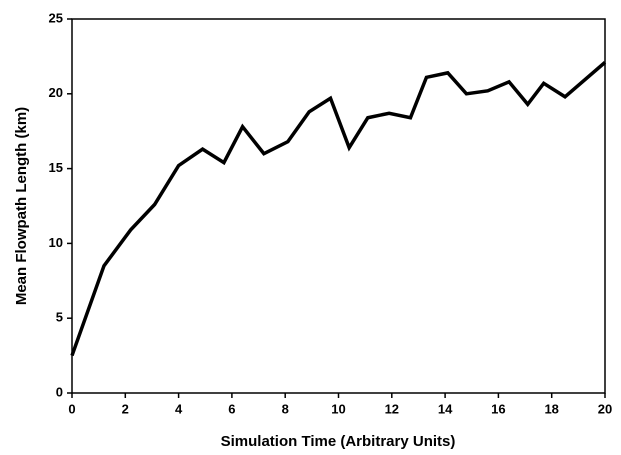 Image resolution: width=621 pixels, height=455 pixels. Describe the element at coordinates (56, 92) in the screenshot. I see `y-tick-label: 20` at that location.